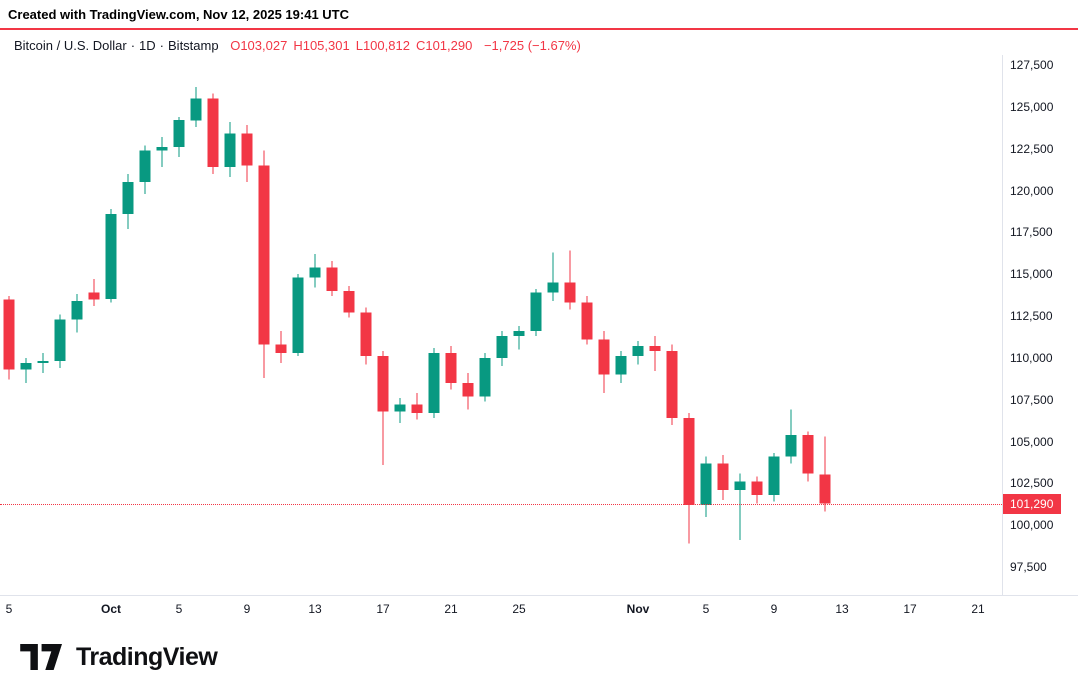 The height and width of the screenshot is (692, 1078). What do you see at coordinates (638, 609) in the screenshot?
I see `time-tick-label: Nov` at bounding box center [638, 609].